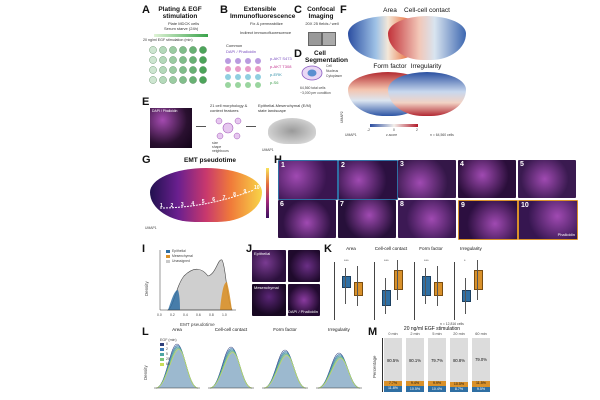 This screenshot has height=400, width=600. I want to click on panel-b-note1: Fix & permeabilize, so click(266, 23).